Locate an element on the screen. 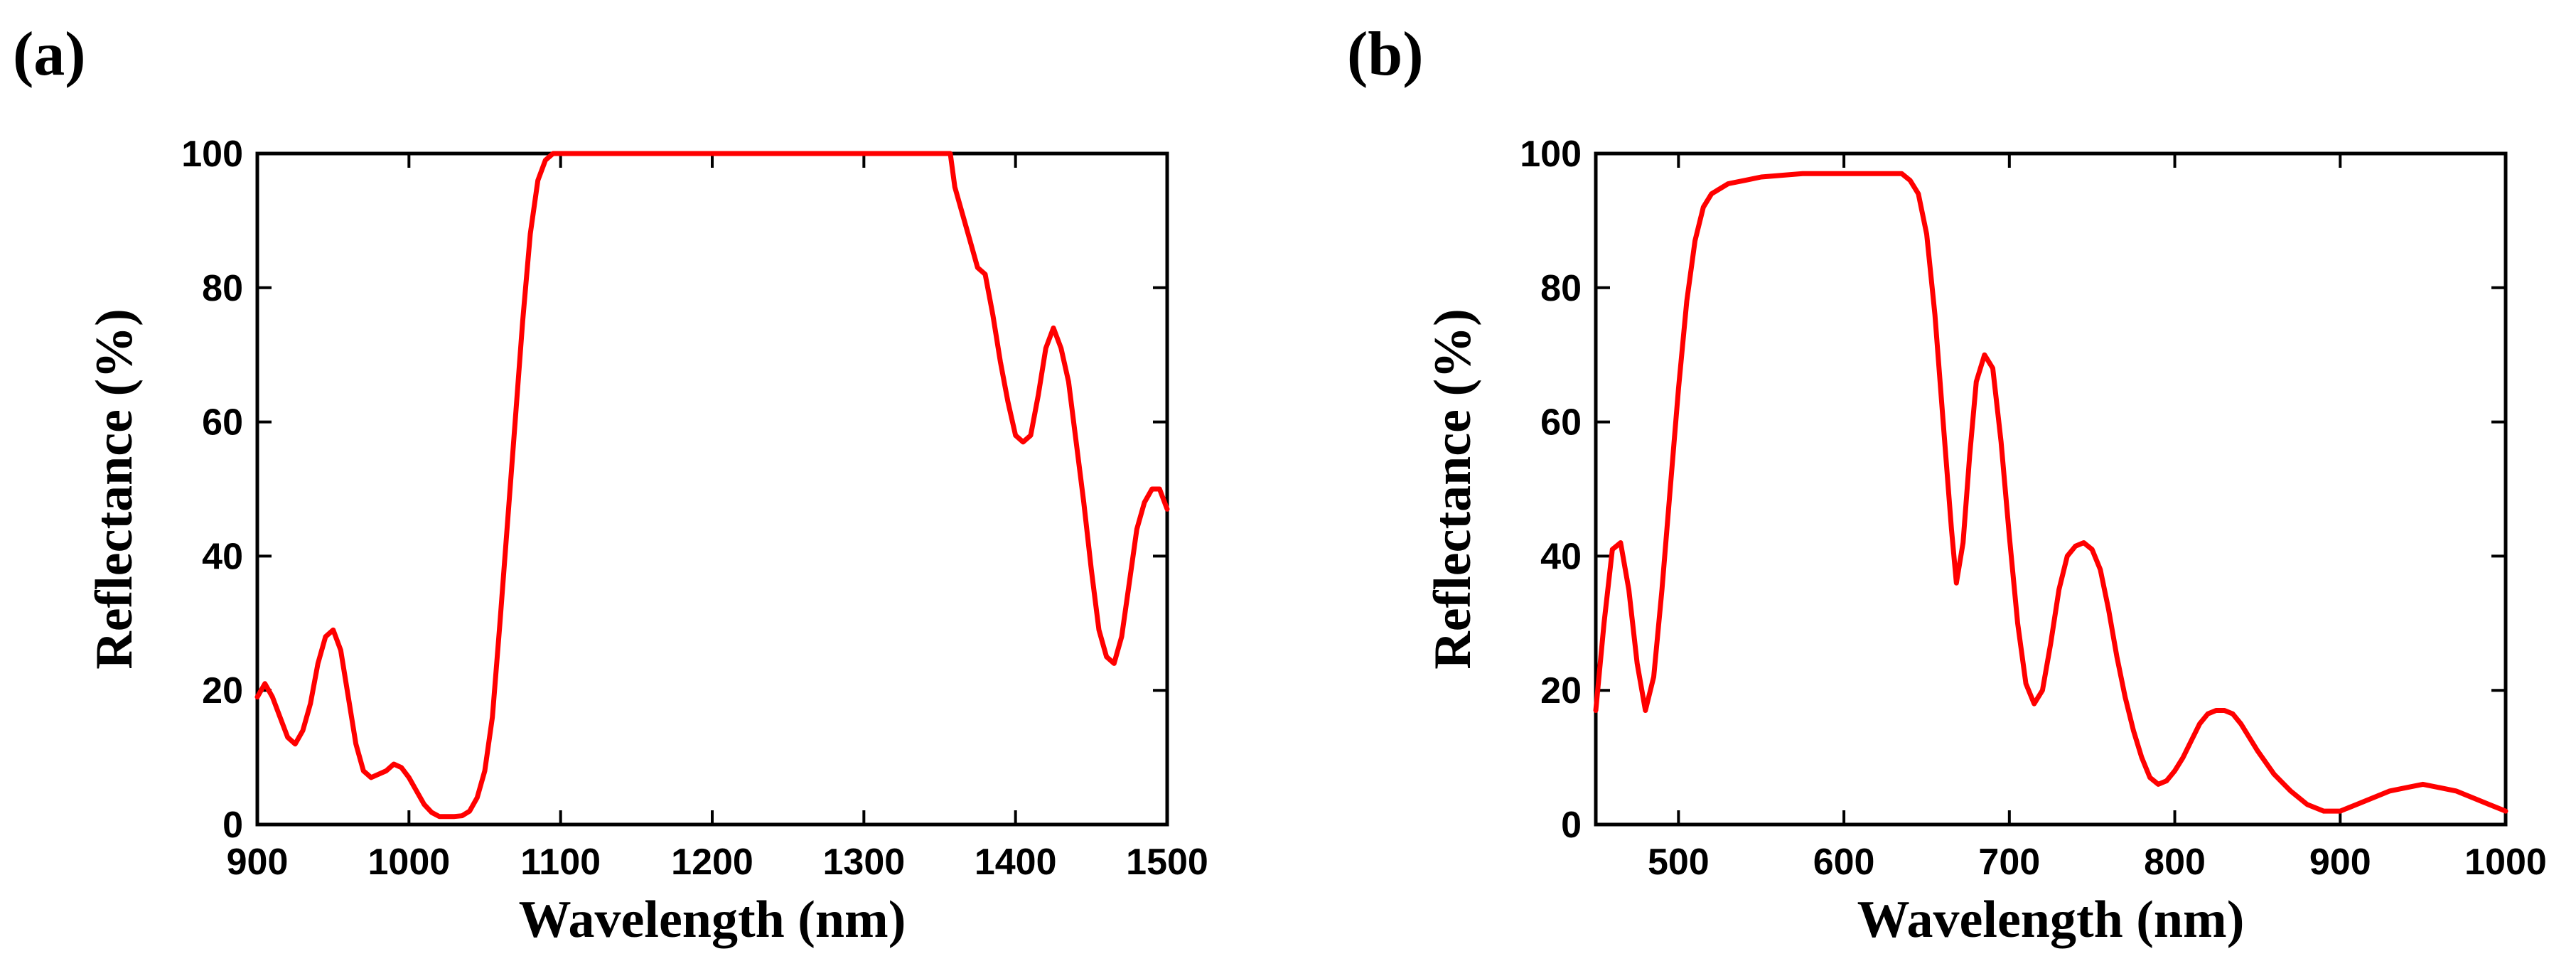 Image resolution: width=2576 pixels, height=961 pixels. panel-b-x-axis-title: Wavelength (nm) is located at coordinates (2051, 920).